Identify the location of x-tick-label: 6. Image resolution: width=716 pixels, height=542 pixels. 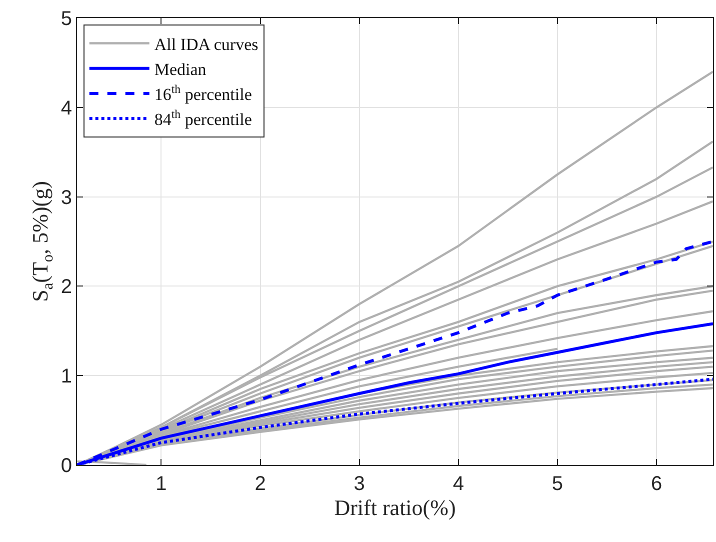
(656, 484).